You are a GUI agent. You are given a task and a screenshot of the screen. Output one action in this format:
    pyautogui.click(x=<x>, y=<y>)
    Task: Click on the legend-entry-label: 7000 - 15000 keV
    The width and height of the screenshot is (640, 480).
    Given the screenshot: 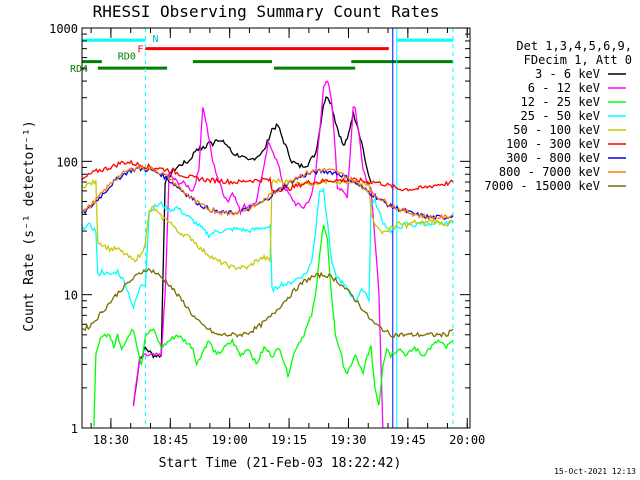 What is the action you would take?
    pyautogui.click(x=542, y=186)
    